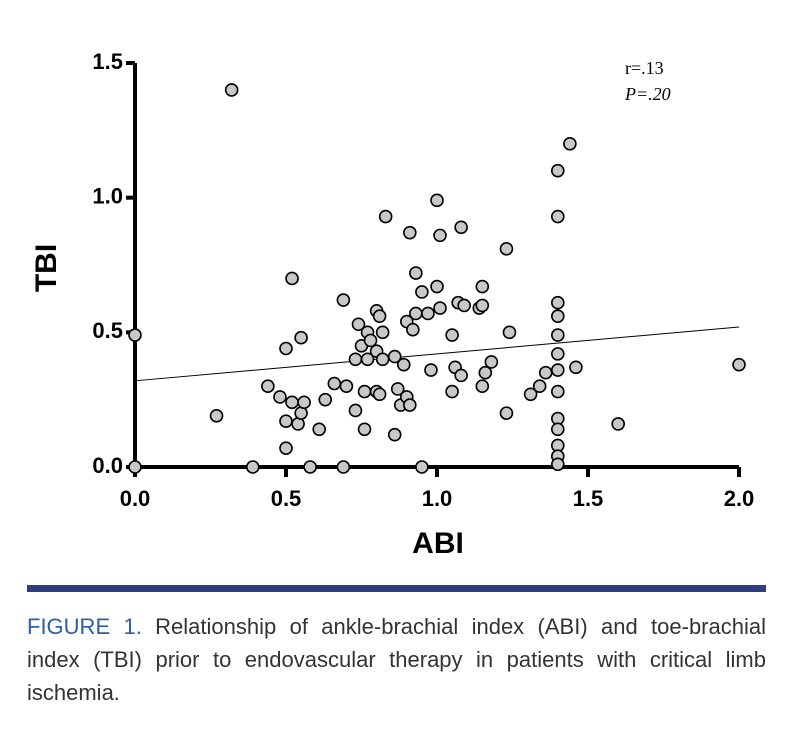  I want to click on annotation: P=.20, so click(647, 94).